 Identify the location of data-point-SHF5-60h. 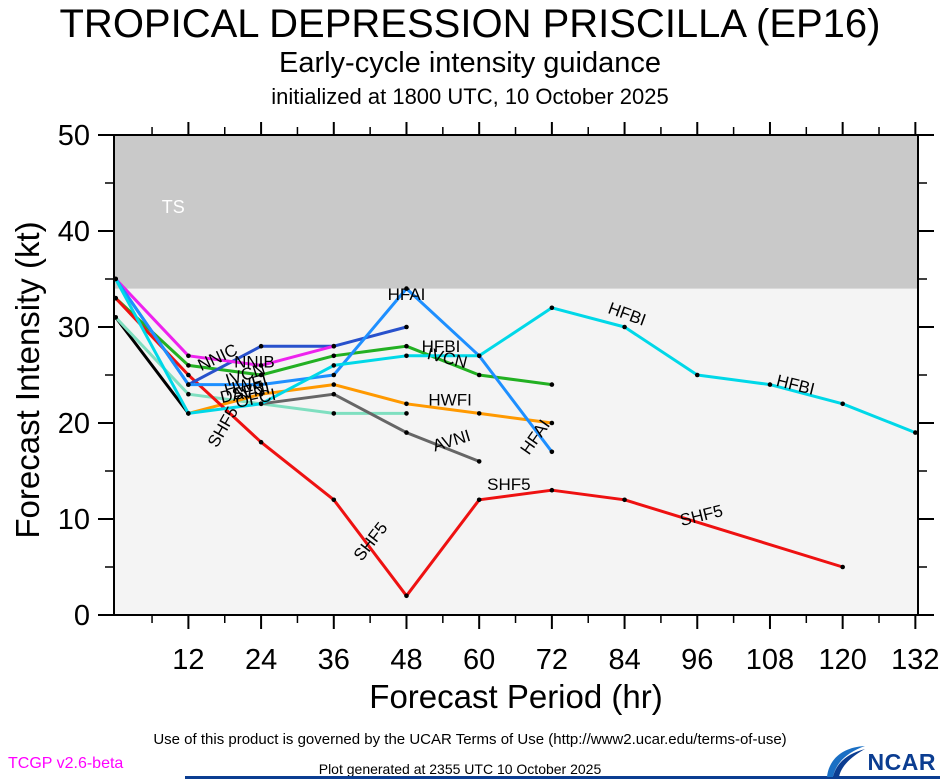
(479, 500).